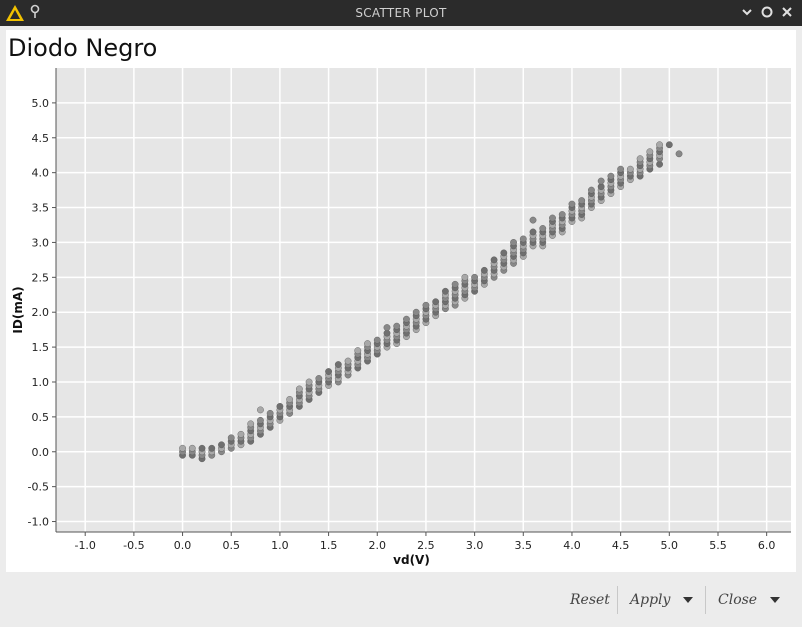  Describe the element at coordinates (41, 103) in the screenshot. I see `y-tick-label: 5.0` at that location.